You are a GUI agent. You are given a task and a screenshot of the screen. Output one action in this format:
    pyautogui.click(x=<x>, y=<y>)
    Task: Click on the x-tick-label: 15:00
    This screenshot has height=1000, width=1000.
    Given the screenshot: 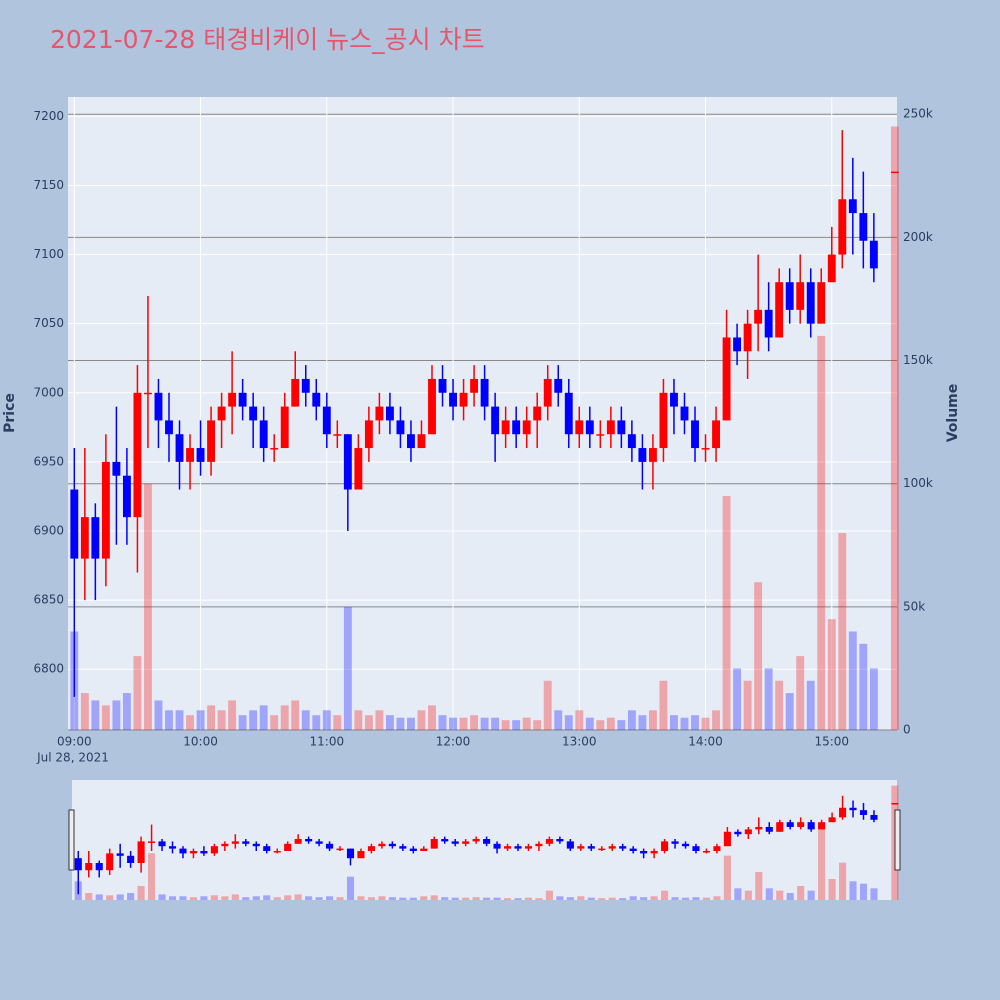 What is the action you would take?
    pyautogui.click(x=831, y=742)
    